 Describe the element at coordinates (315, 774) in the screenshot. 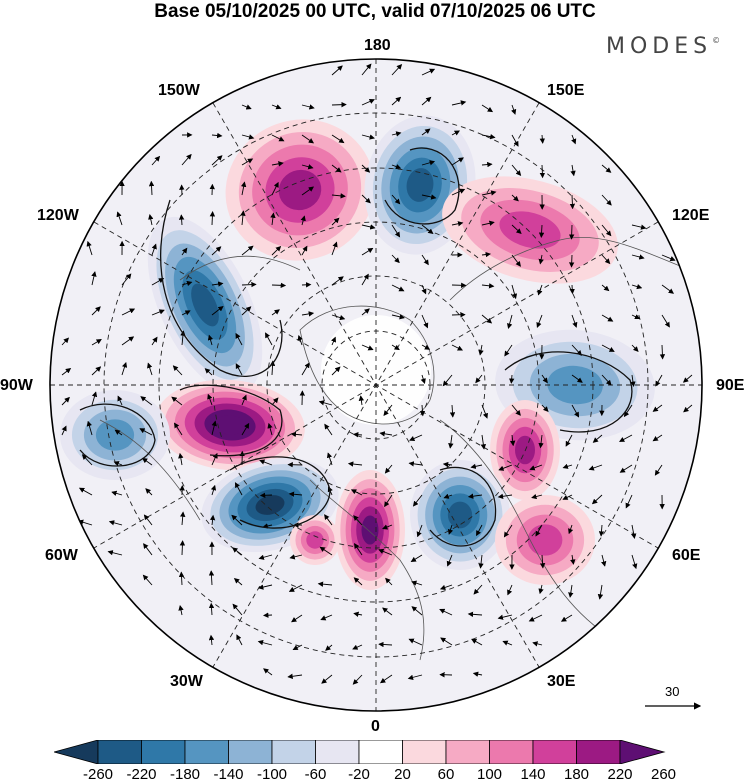

I see `colorbar-tick-label: -60` at that location.